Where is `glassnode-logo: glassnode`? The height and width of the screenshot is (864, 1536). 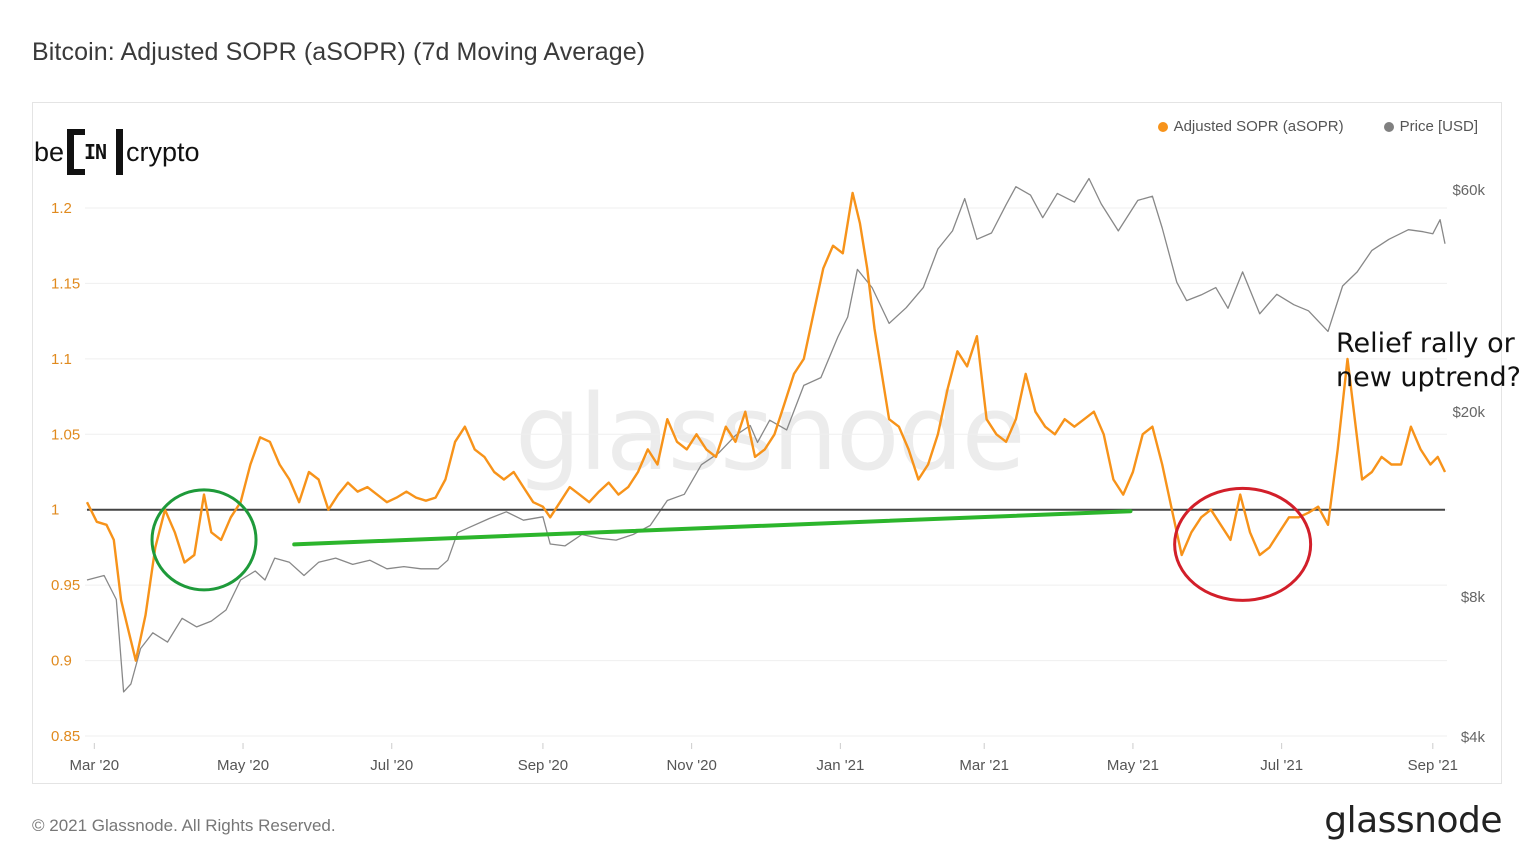 glassnode-logo: glassnode is located at coordinates (1413, 820).